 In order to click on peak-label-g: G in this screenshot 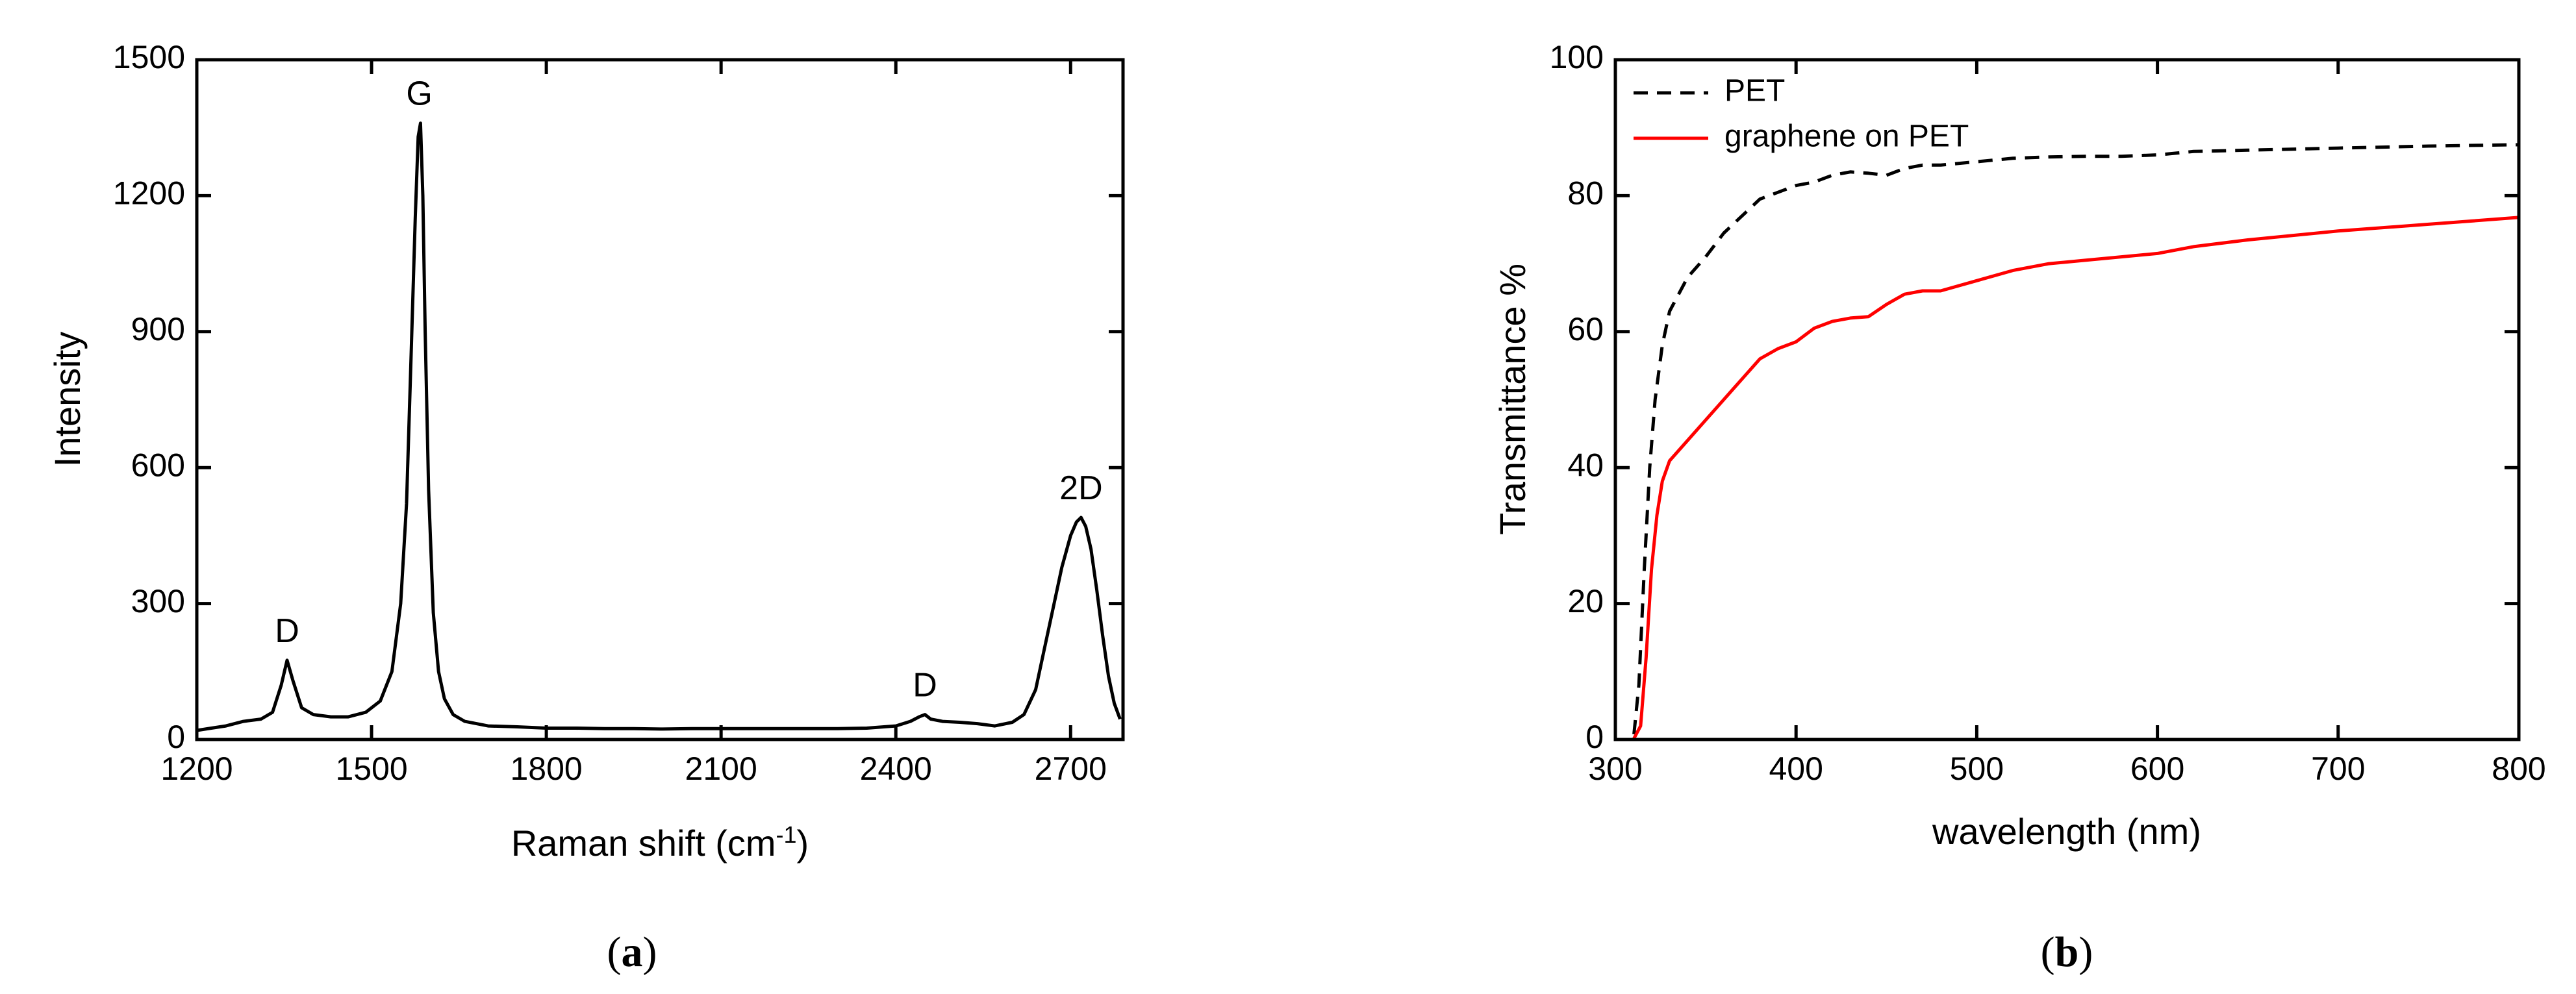, I will do `click(419, 94)`.